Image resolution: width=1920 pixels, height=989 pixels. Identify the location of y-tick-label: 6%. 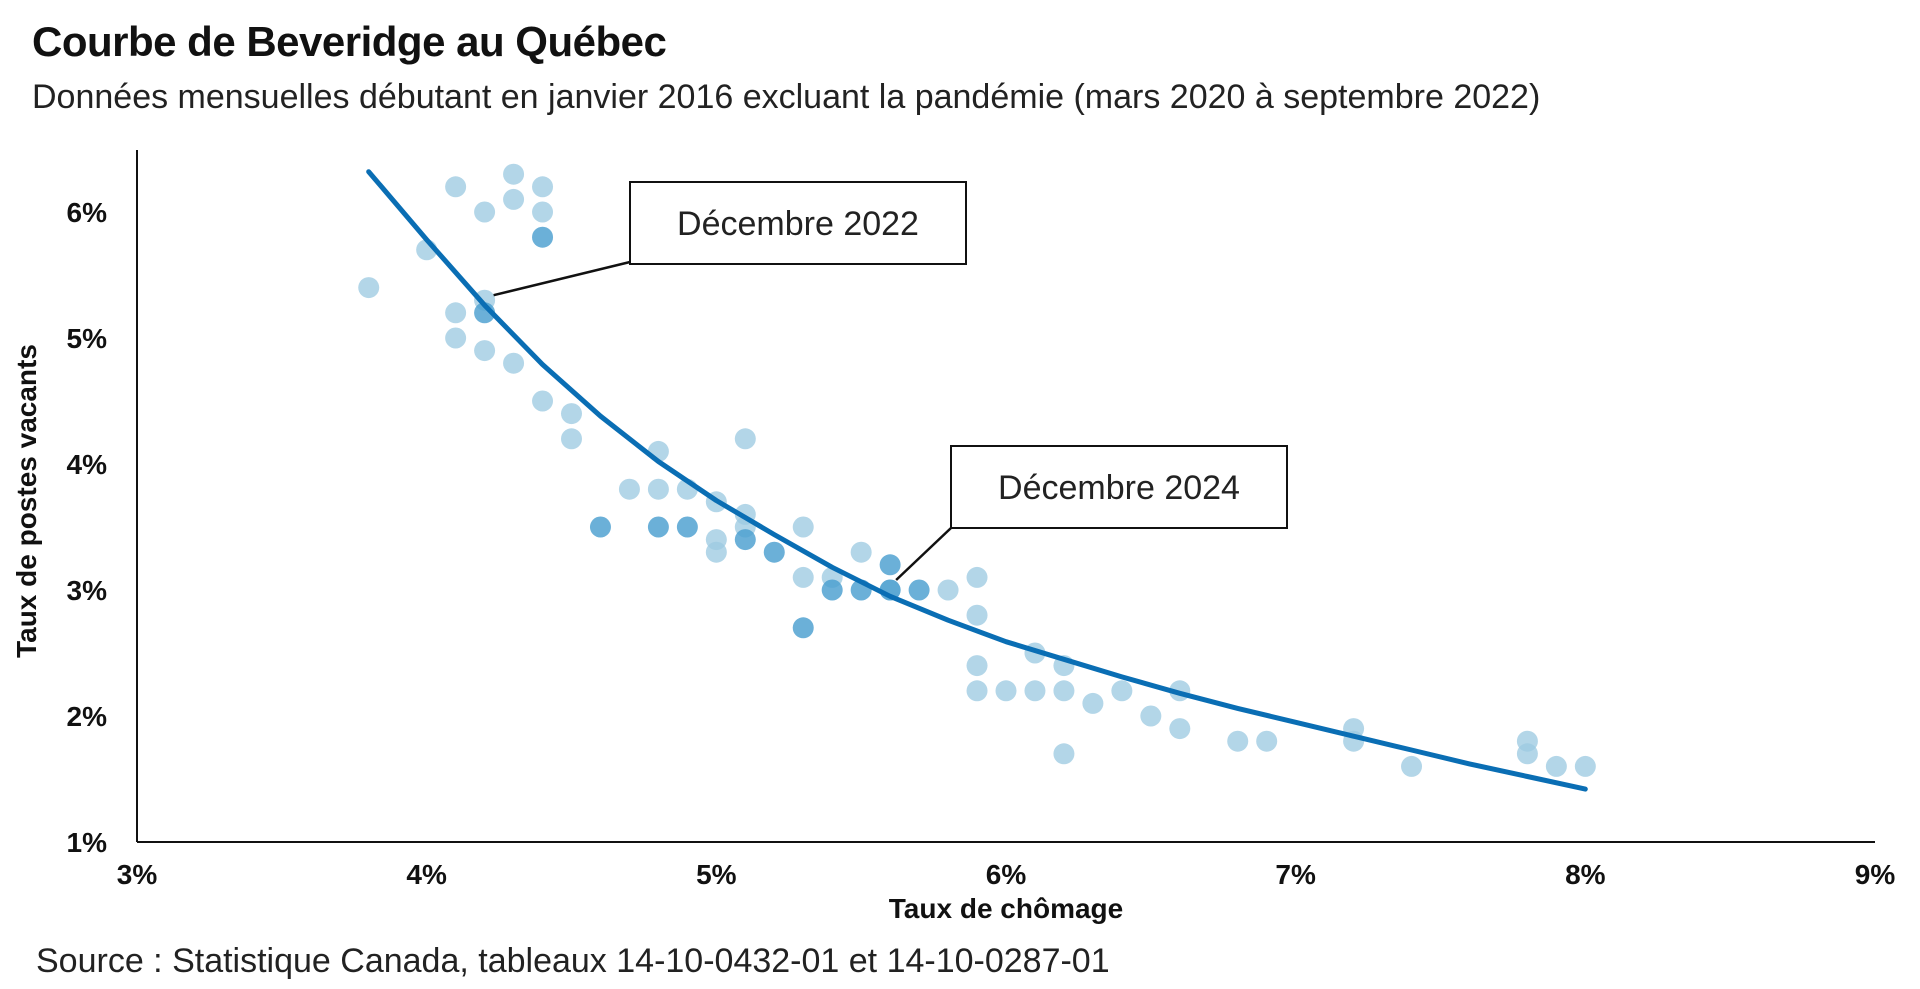
(87, 212).